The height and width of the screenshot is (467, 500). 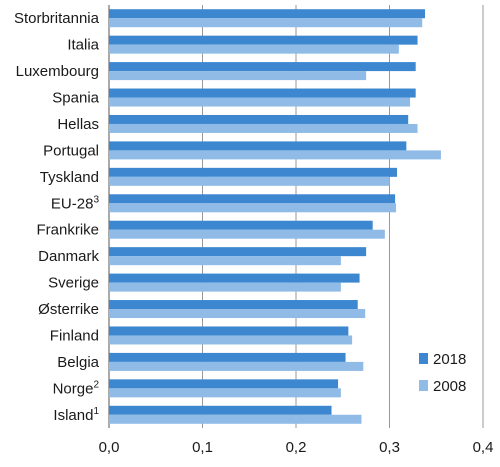 What do you see at coordinates (76, 388) in the screenshot?
I see `category-label: Norge2` at bounding box center [76, 388].